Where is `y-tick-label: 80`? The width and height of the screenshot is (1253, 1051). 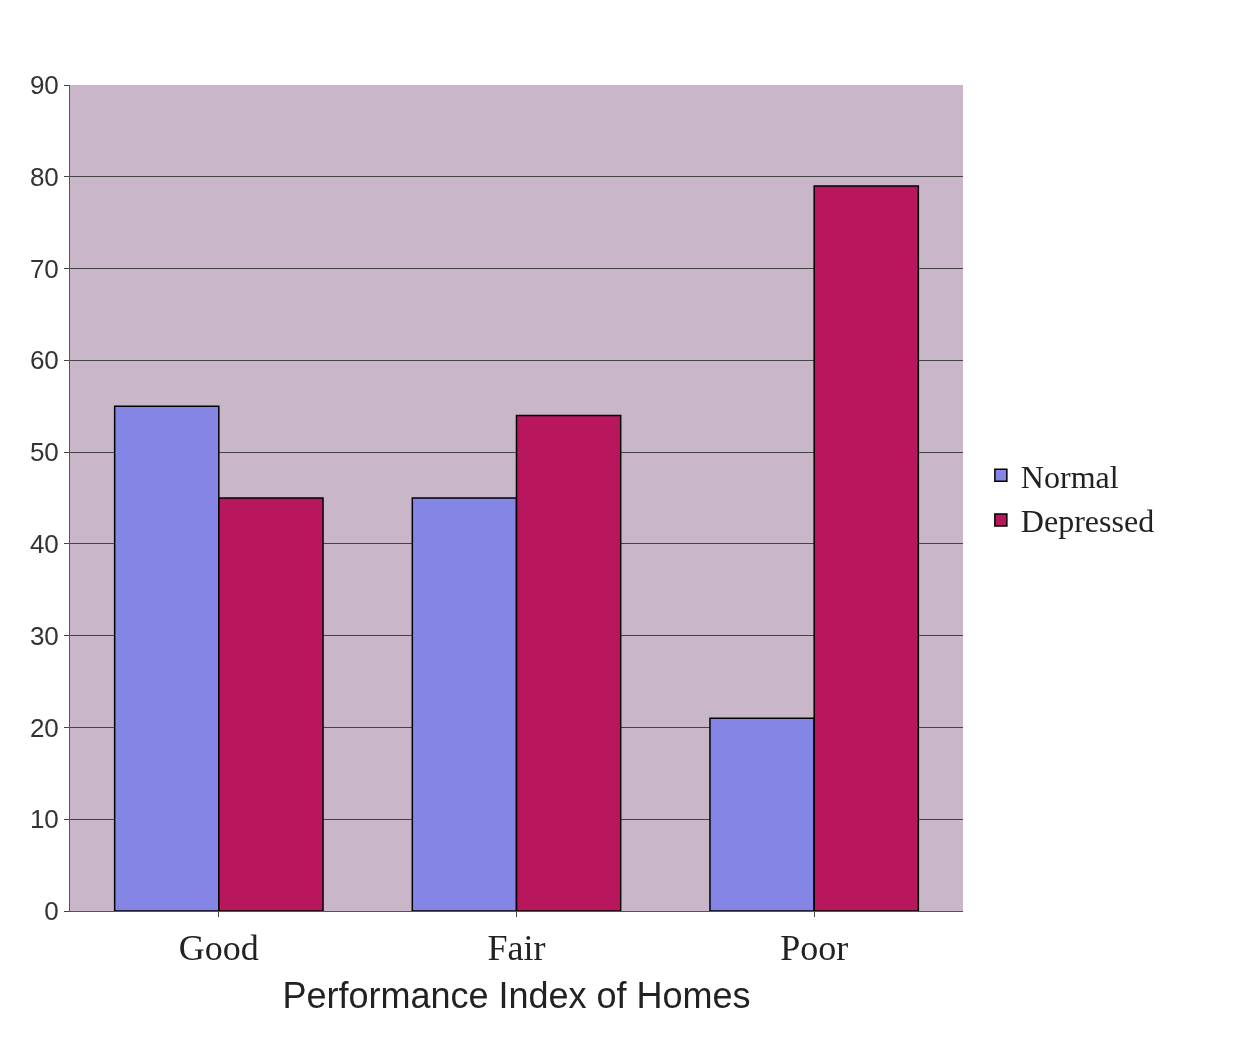 y-tick-label: 80 is located at coordinates (44, 176).